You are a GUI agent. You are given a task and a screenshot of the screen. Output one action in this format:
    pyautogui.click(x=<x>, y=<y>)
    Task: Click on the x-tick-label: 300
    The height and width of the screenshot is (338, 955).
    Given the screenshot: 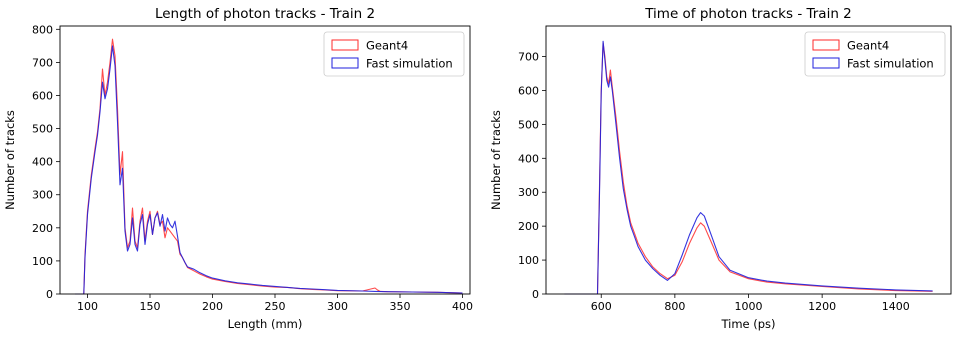 What is the action you would take?
    pyautogui.click(x=337, y=306)
    